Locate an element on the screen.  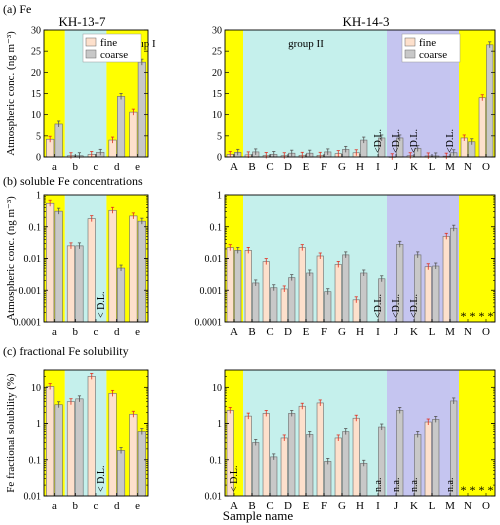
y-tick-label: 0.01 is located at coordinates (33, 259).